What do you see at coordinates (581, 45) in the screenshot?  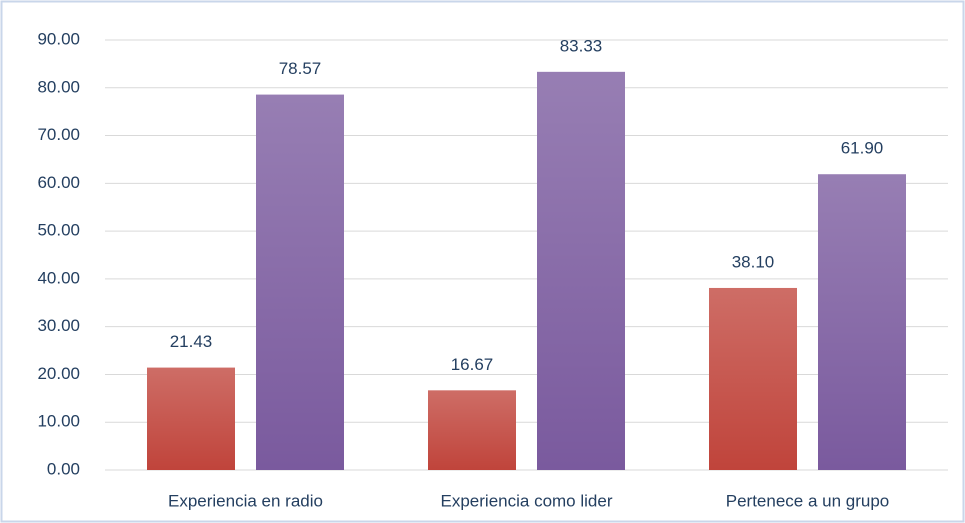 I see `value-label: 83.33` at bounding box center [581, 45].